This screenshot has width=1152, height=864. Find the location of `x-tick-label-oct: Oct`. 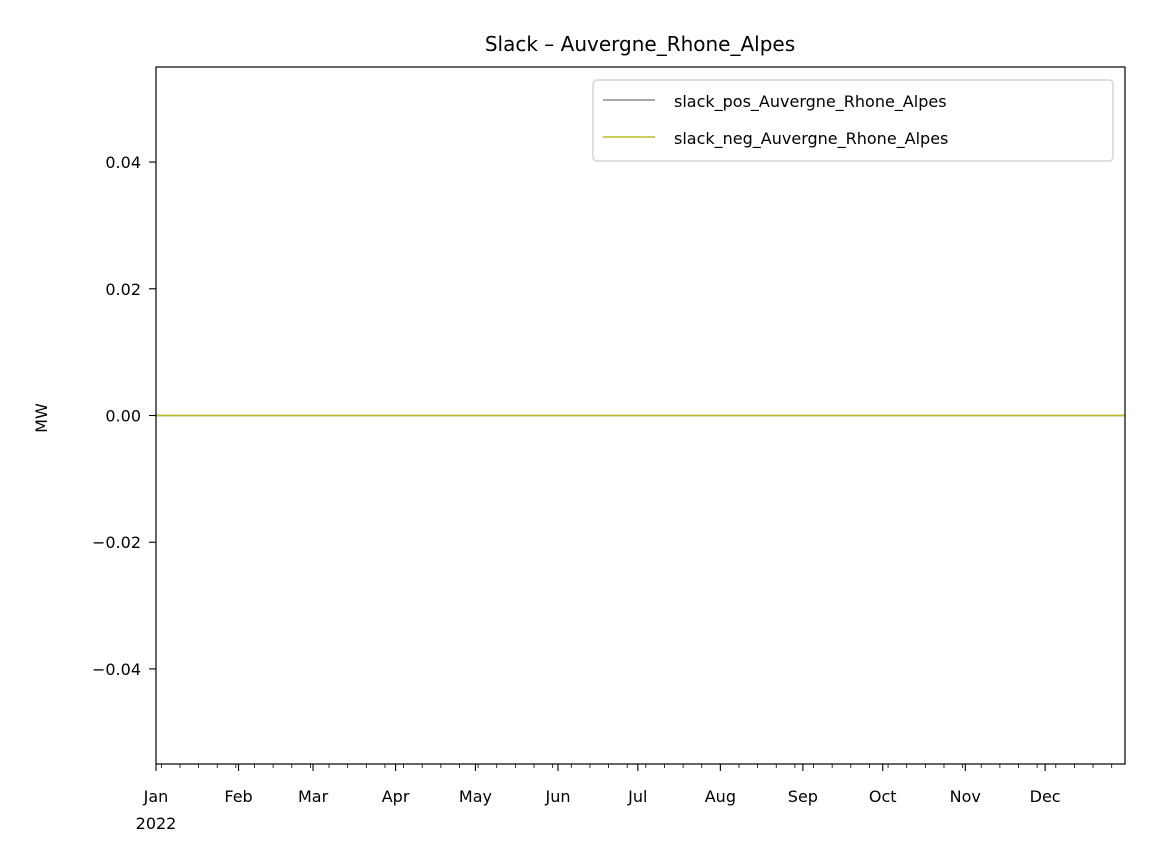

x-tick-label-oct: Oct is located at coordinates (883, 796).